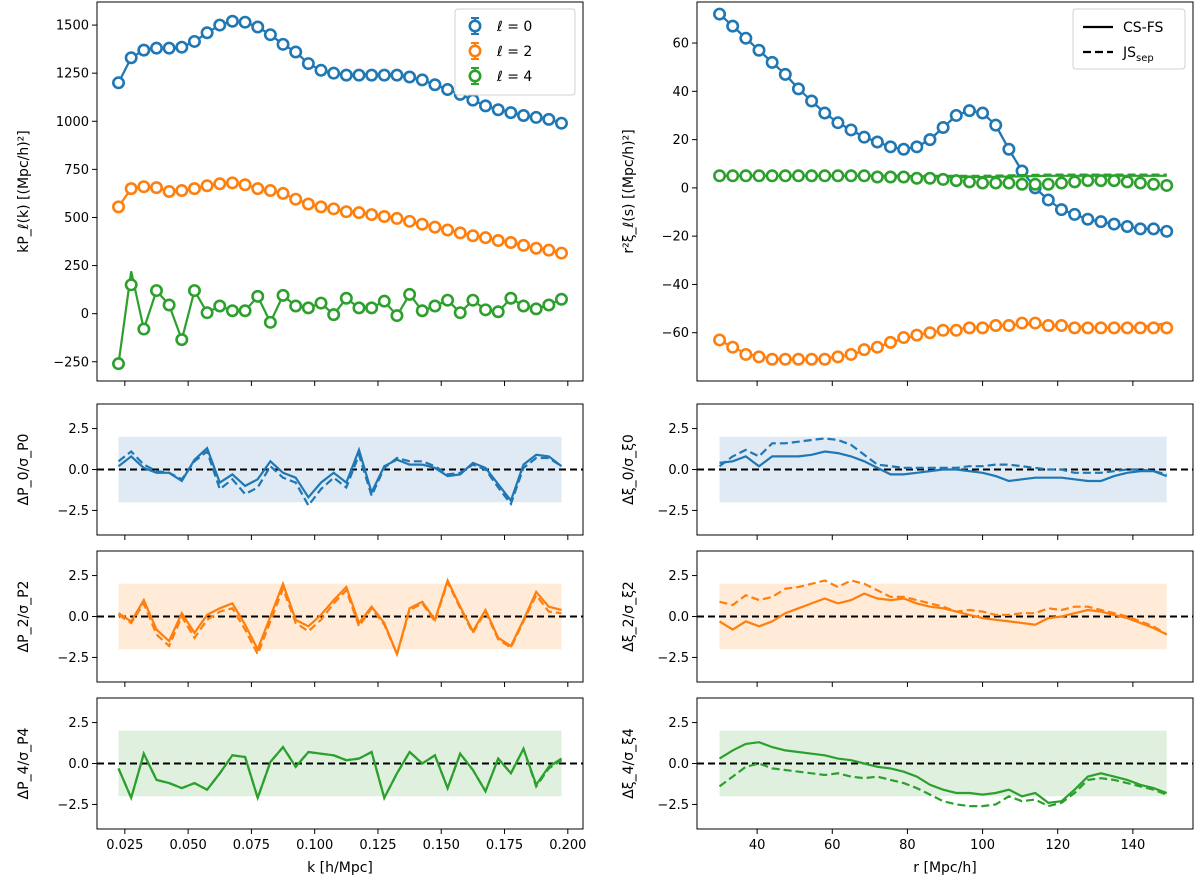 The image size is (1200, 879). Describe the element at coordinates (76, 266) in the screenshot. I see `pk-main-ytick-label: 250` at that location.